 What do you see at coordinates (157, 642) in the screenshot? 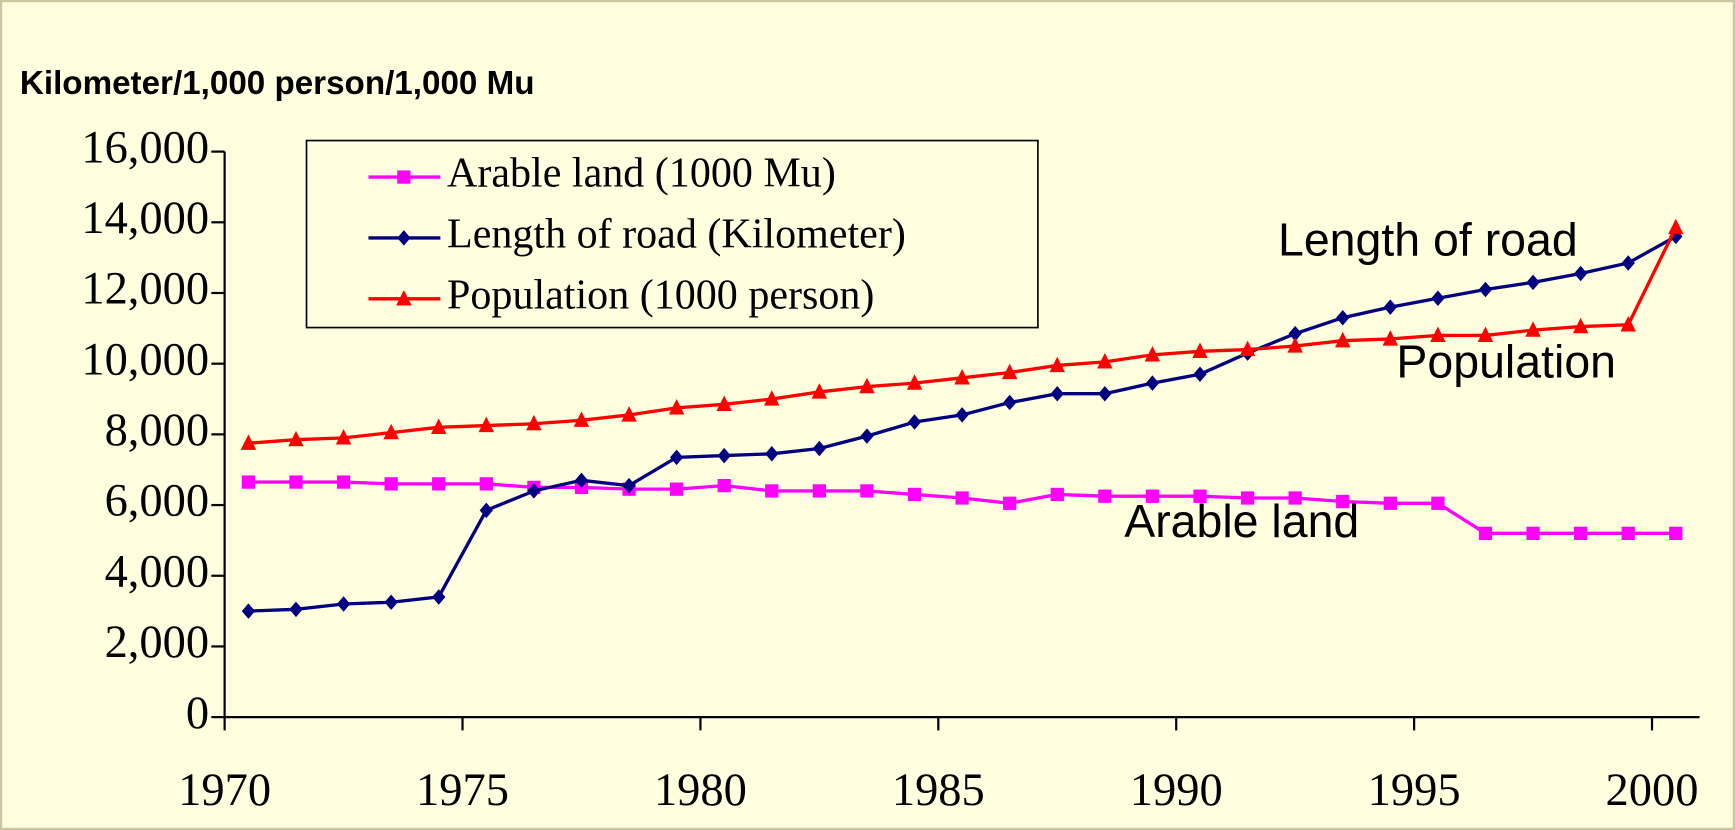
I see `y-tick-label: 2,000` at bounding box center [157, 642].